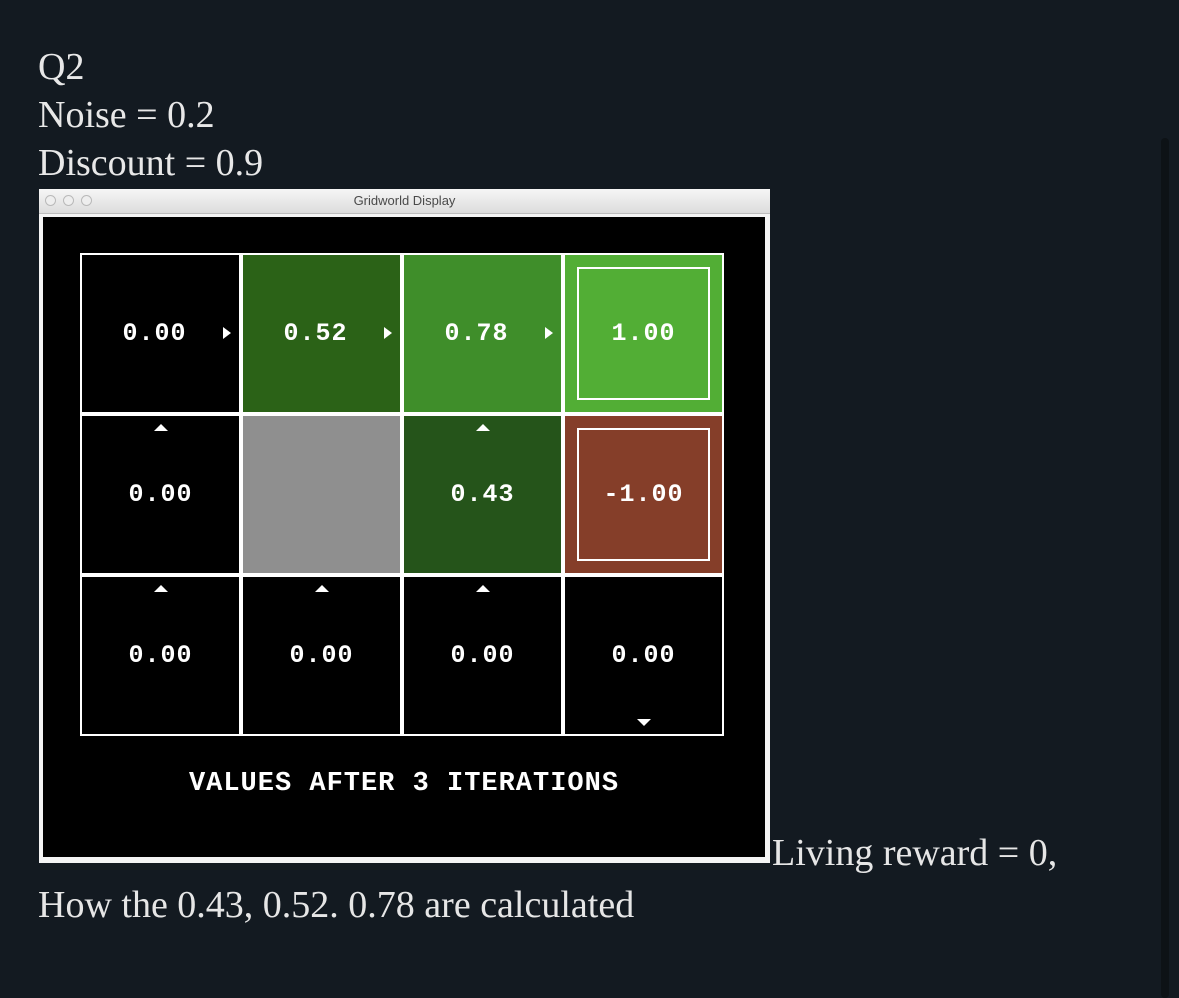 This screenshot has width=1179, height=998. I want to click on cell-value: 1.00, so click(643, 333).